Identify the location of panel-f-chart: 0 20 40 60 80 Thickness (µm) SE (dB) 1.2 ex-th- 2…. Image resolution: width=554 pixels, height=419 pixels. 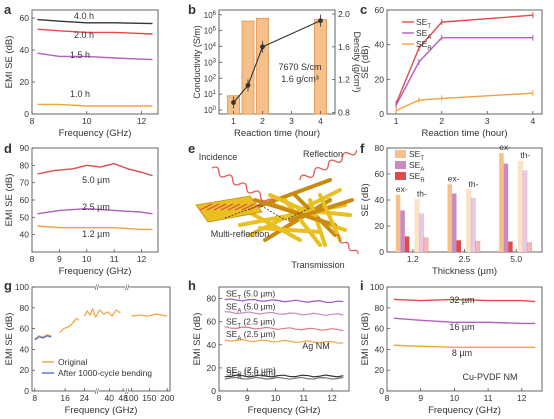
(451, 209).